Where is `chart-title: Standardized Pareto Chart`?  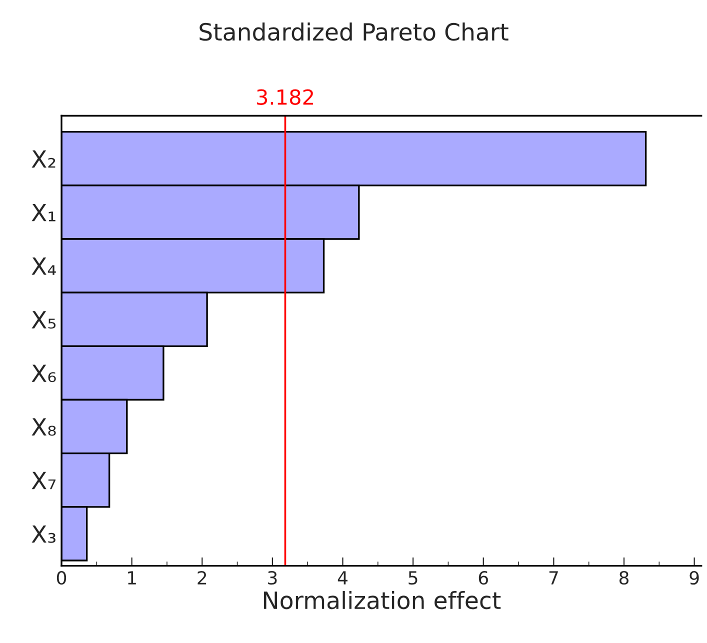
chart-title: Standardized Pareto Chart is located at coordinates (354, 31).